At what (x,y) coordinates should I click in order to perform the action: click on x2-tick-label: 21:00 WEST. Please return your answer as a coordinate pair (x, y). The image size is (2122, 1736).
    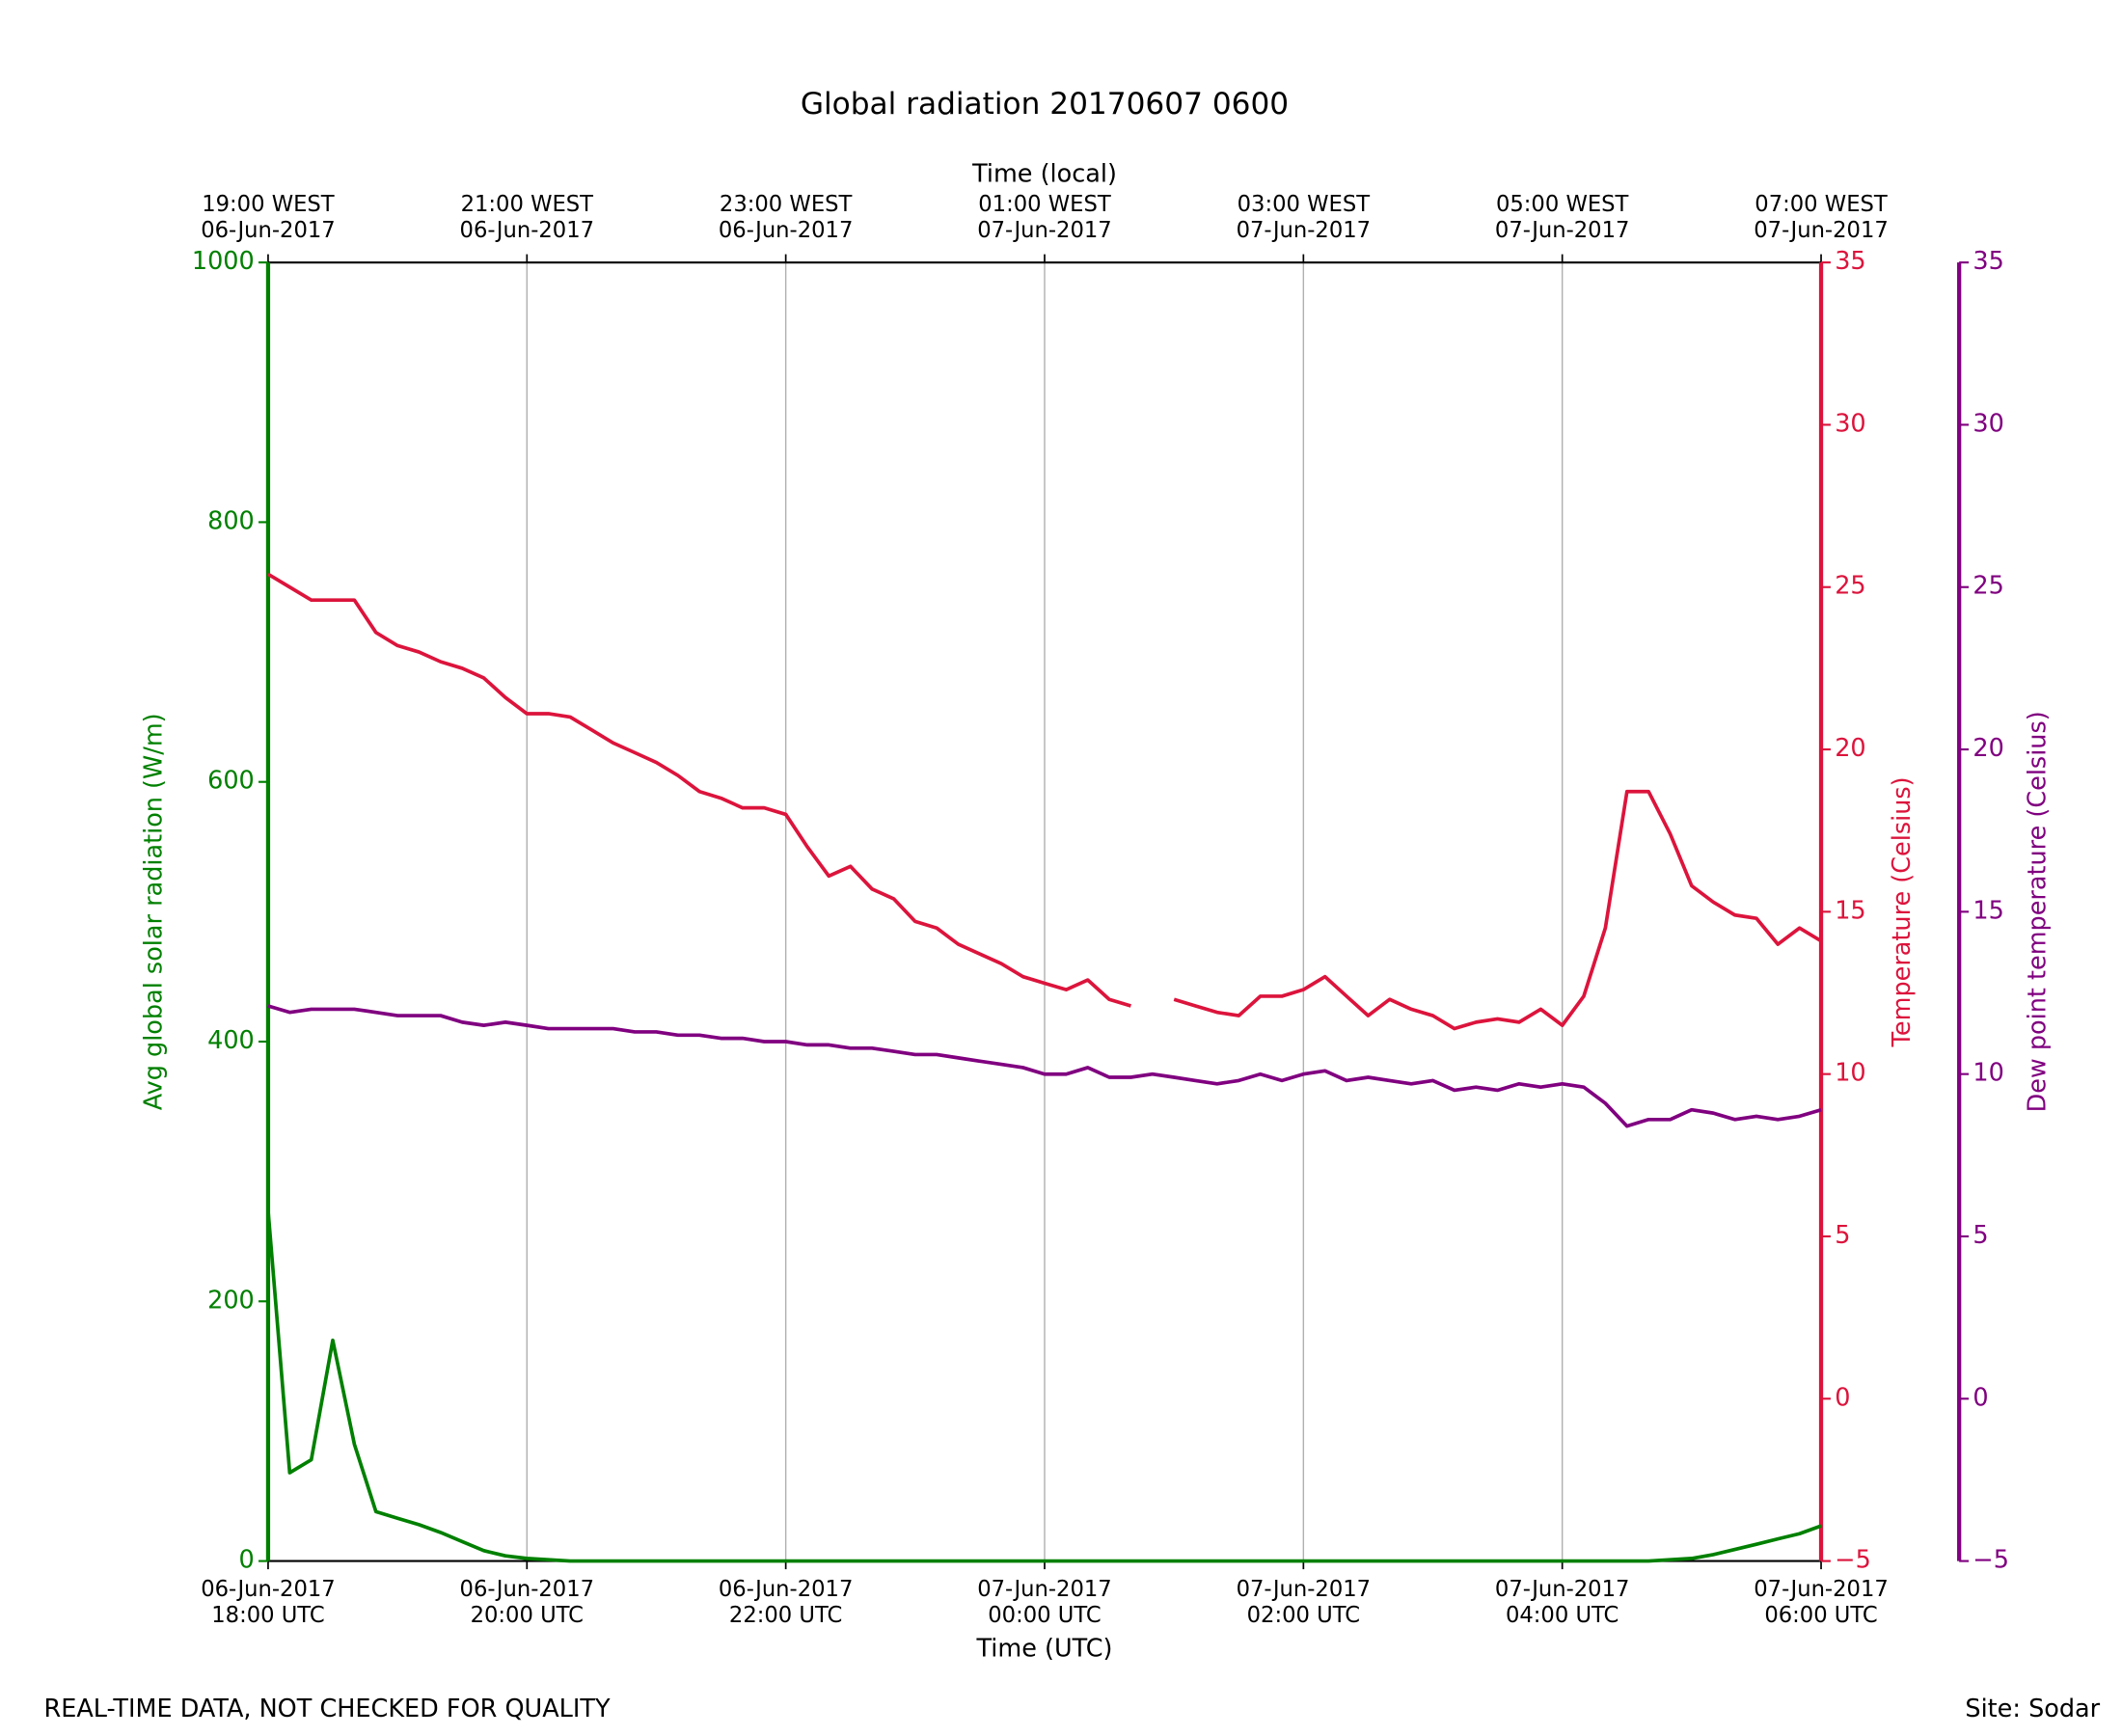
    Looking at the image, I should click on (528, 204).